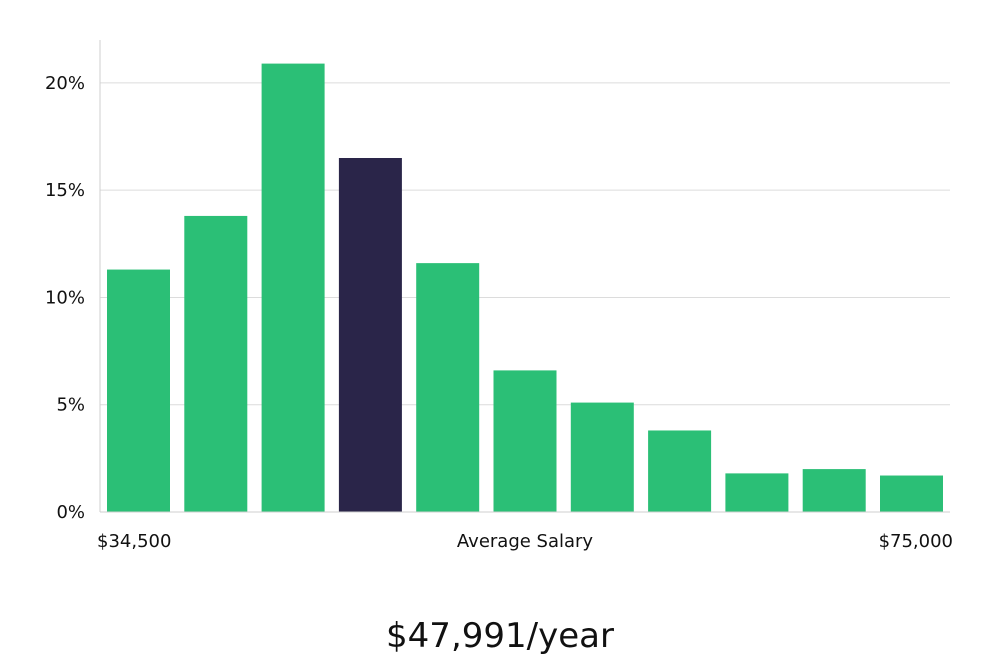 The image size is (1000, 660). Describe the element at coordinates (916, 541) in the screenshot. I see `x-max-label: $75,000` at that location.